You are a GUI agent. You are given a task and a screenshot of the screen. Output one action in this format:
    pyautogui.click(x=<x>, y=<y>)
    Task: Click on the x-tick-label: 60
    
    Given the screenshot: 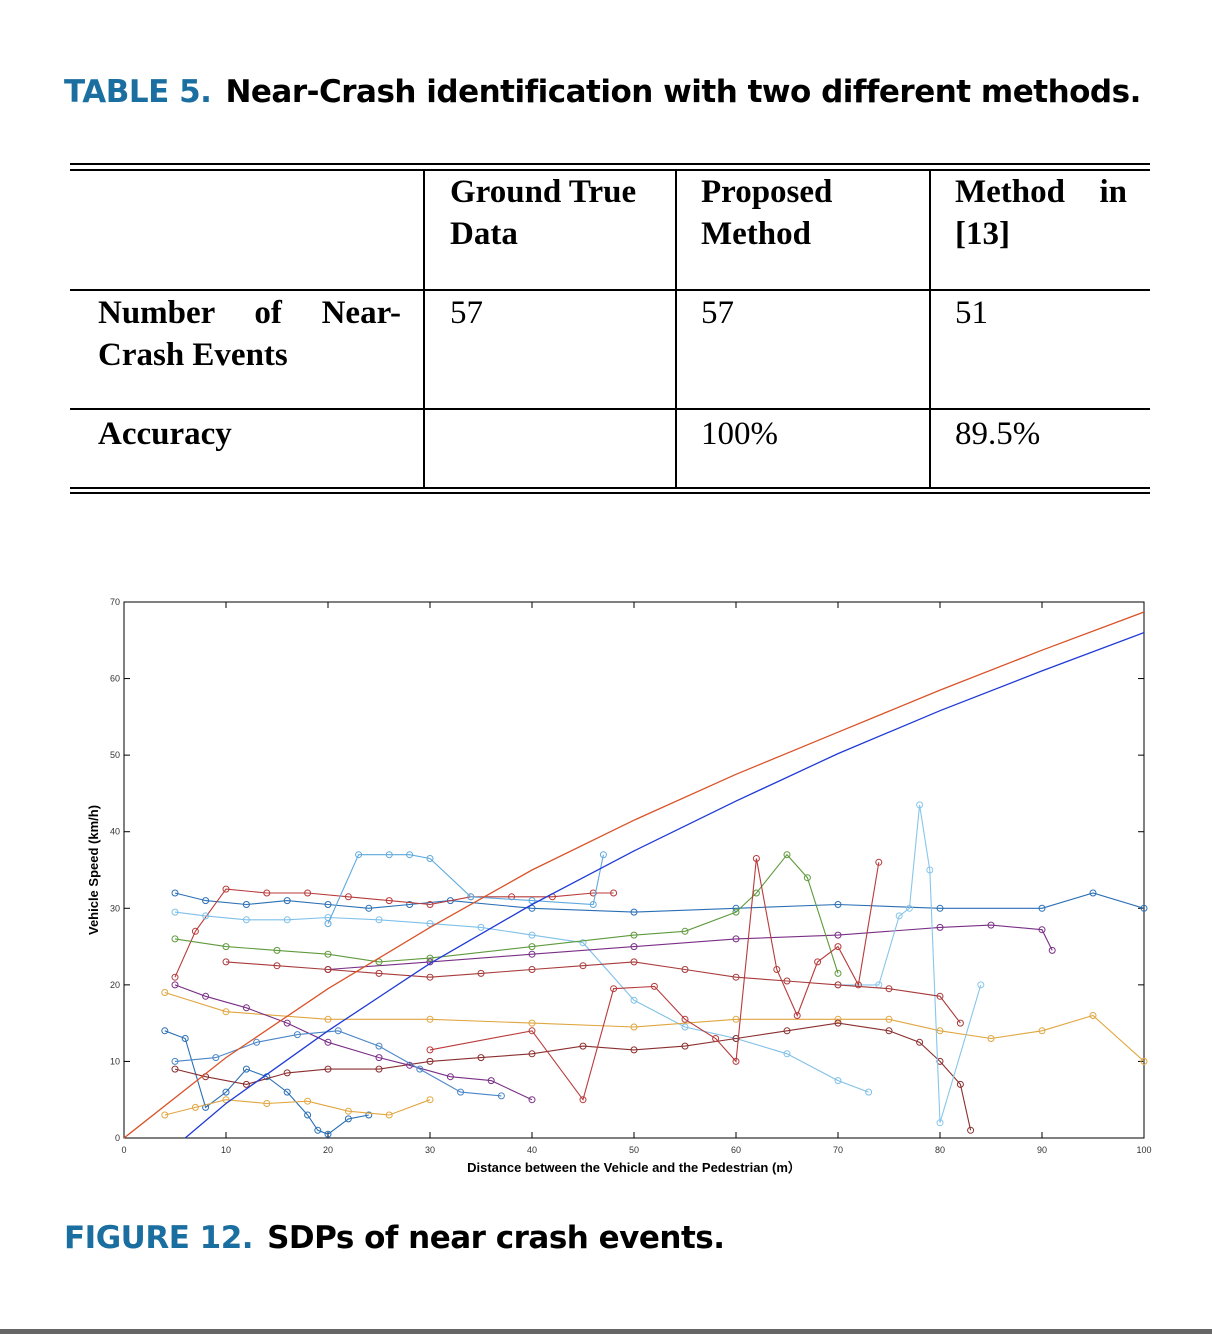 What is the action you would take?
    pyautogui.click(x=736, y=1150)
    